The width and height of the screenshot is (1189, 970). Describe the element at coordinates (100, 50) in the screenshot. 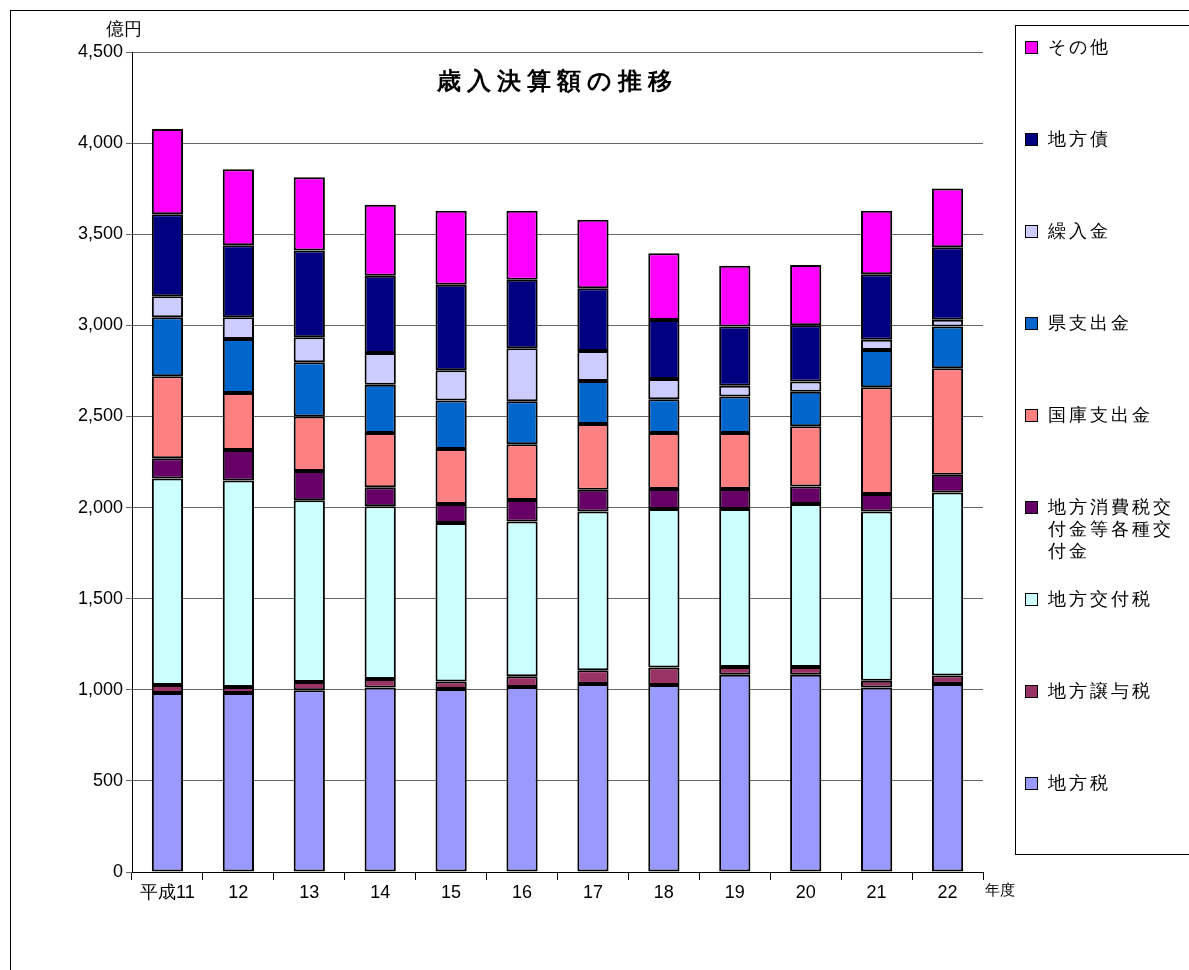

I see `y-tick-label: 4,500` at that location.